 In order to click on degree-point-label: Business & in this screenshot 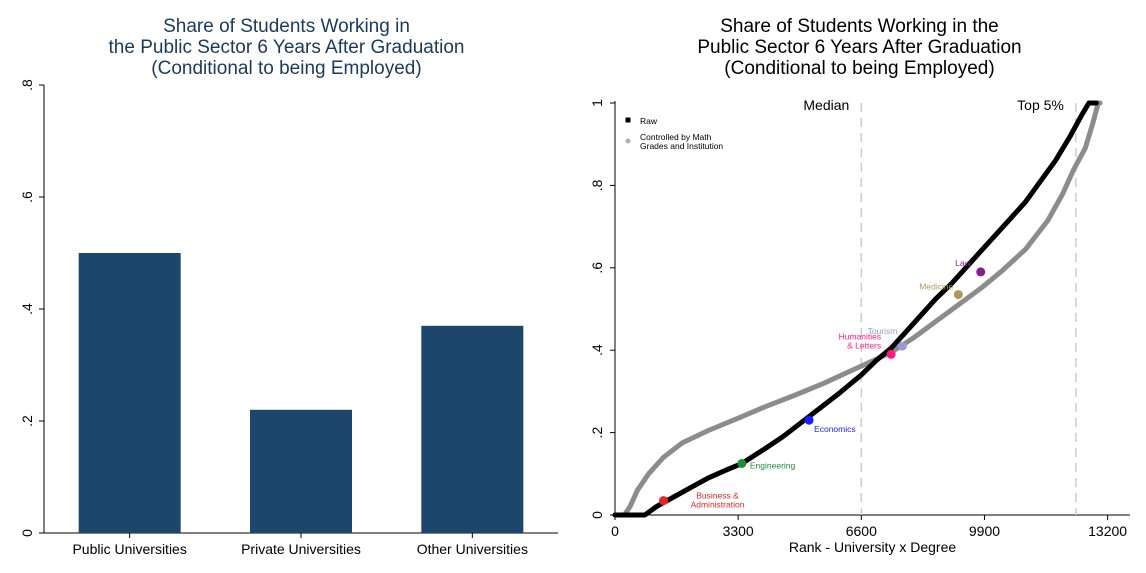, I will do `click(717, 496)`.